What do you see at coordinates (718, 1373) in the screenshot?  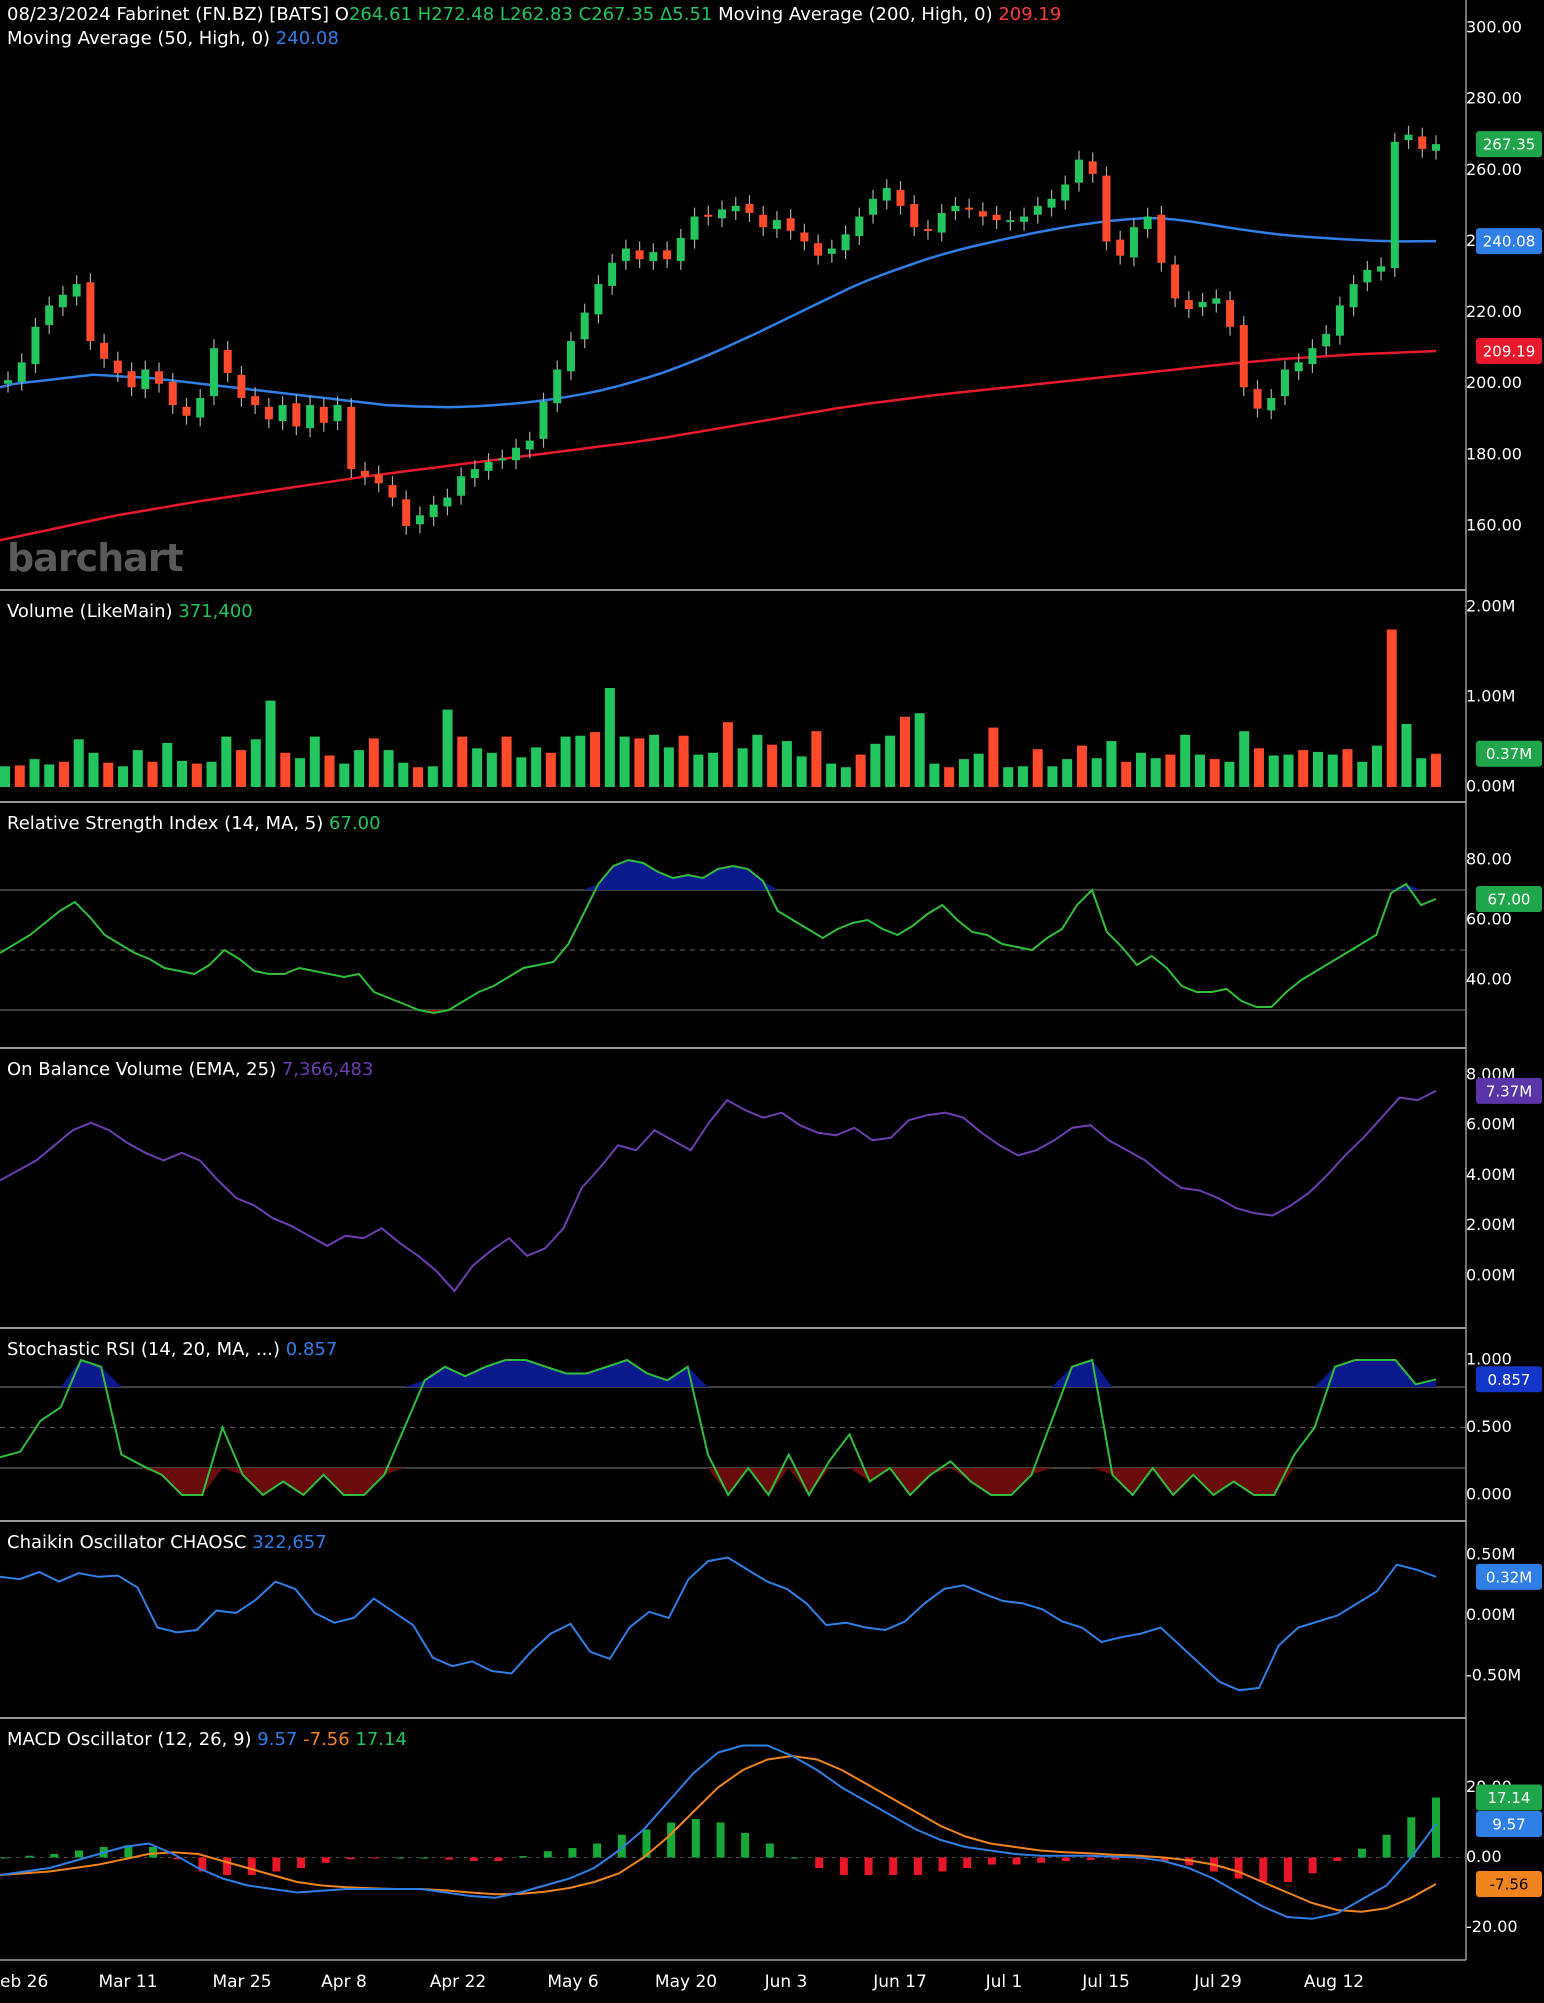 I see `stoch-over-fill` at bounding box center [718, 1373].